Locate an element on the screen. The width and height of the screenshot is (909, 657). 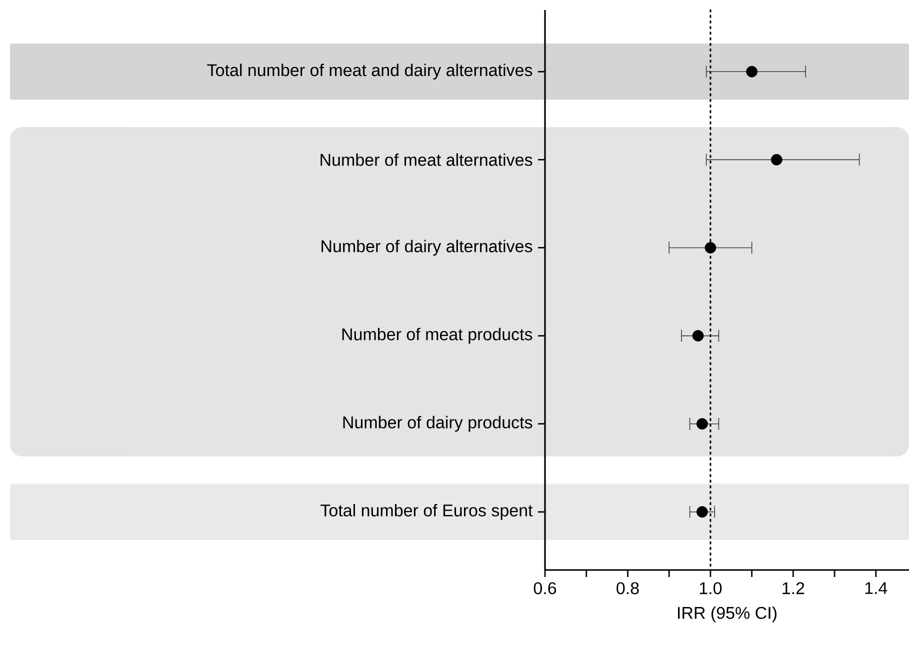
y-tick-label: Total number of Euros spent is located at coordinates (426, 512).